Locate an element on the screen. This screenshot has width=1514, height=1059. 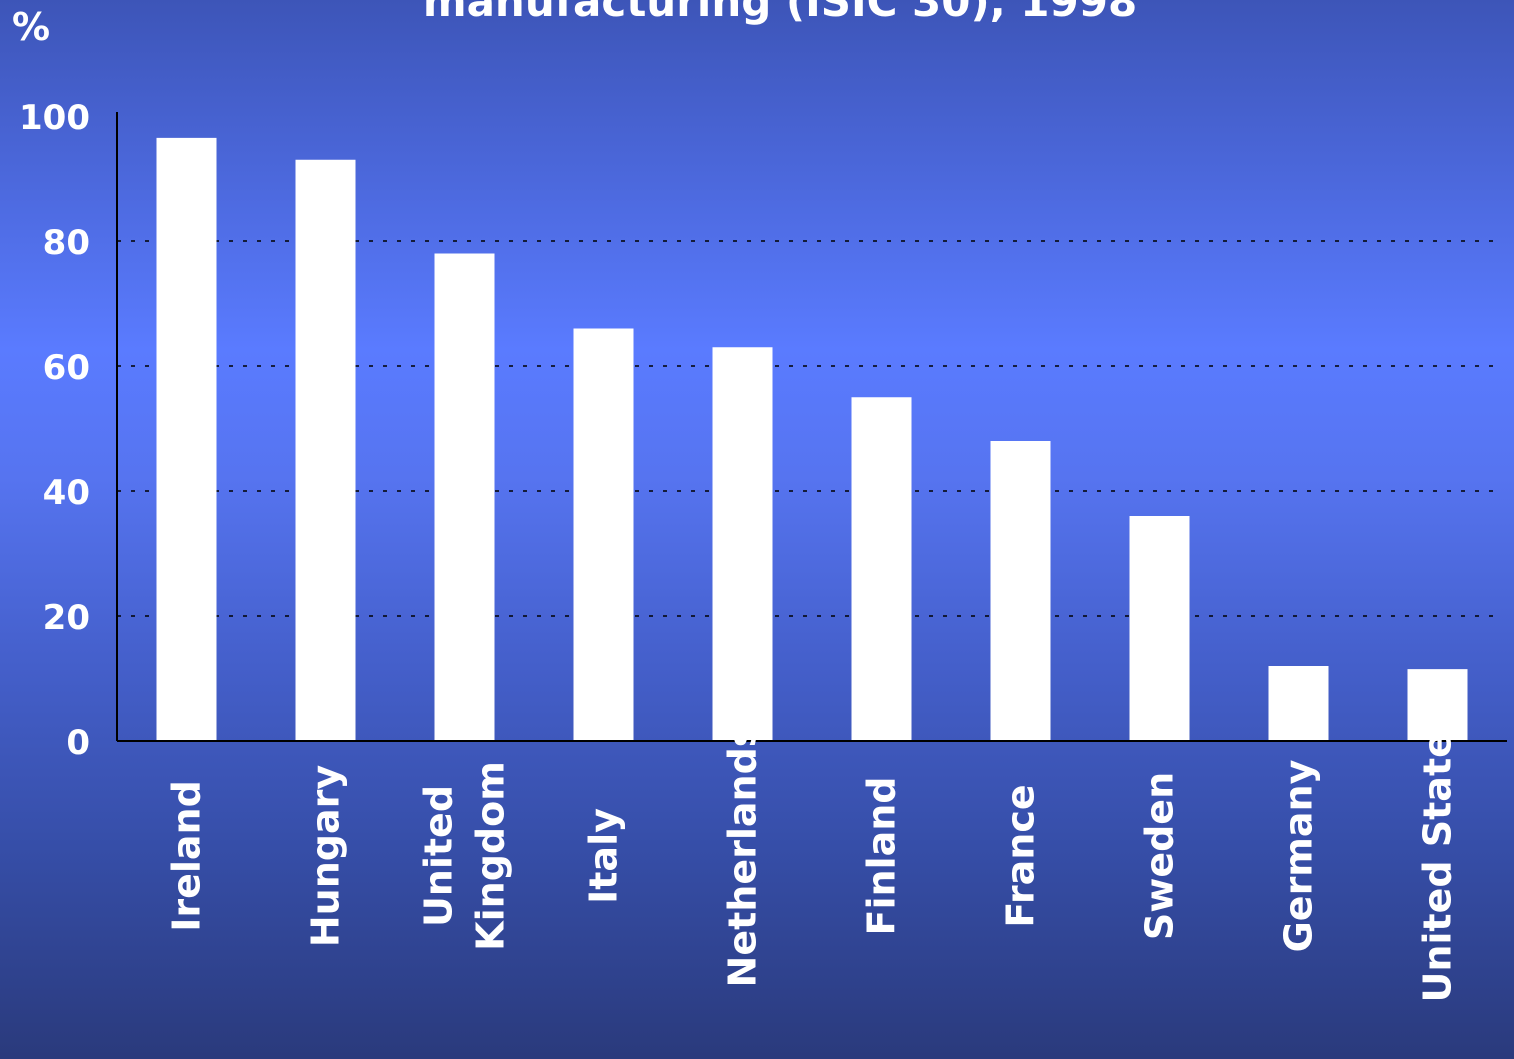
x-category-label-1: Hungary is located at coordinates (326, 856).